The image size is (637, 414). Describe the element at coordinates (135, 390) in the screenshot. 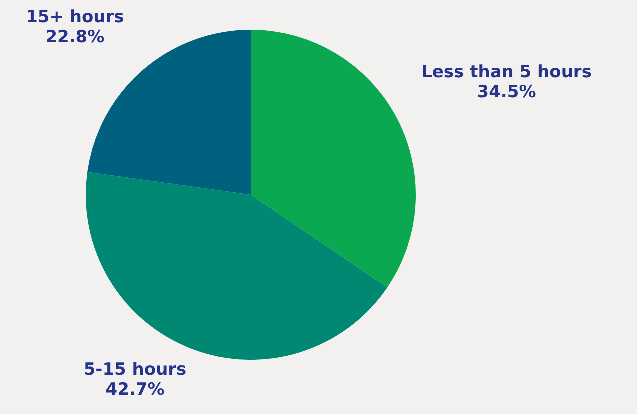

I see `data-label: 42.7%` at that location.